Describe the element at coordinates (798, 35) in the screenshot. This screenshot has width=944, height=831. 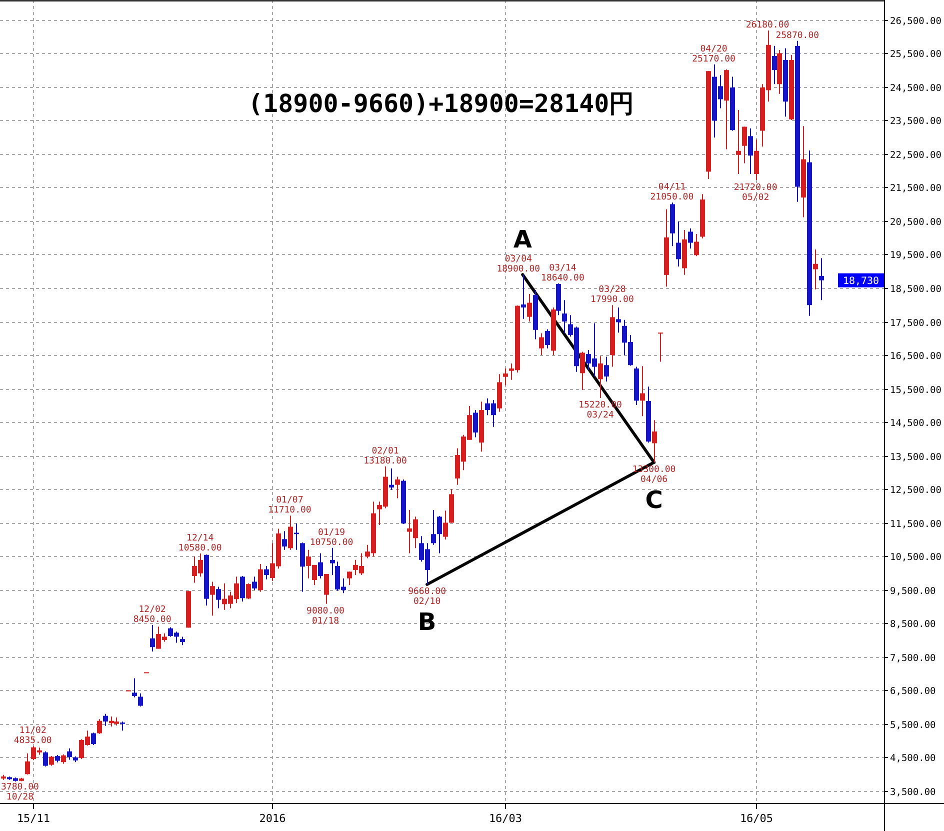
I see `annotation: 25870.00` at that location.